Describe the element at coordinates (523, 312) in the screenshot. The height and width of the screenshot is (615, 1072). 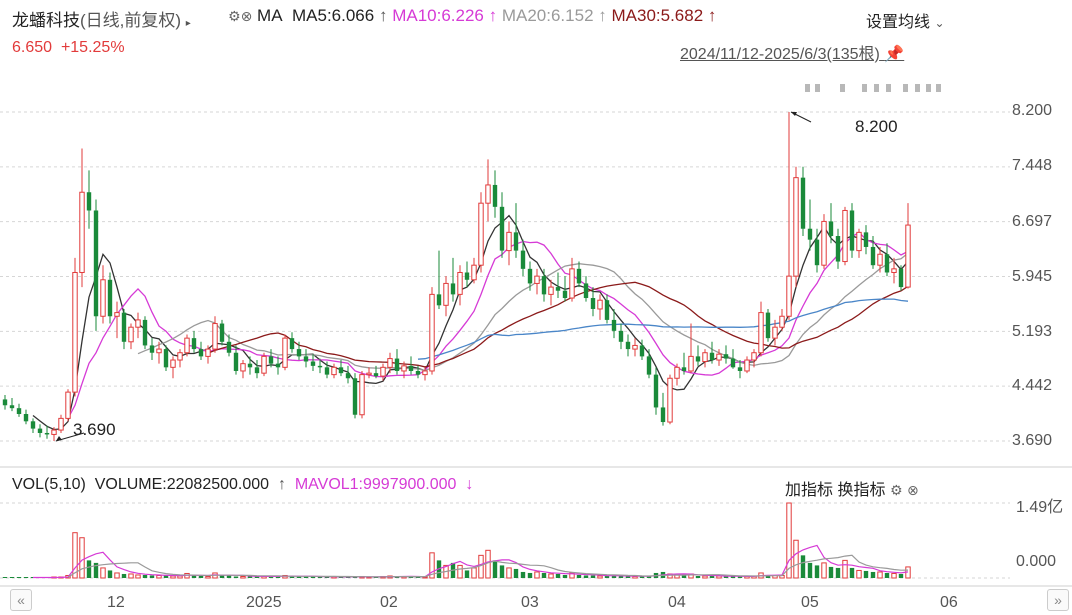
I see `ma20-line` at that location.